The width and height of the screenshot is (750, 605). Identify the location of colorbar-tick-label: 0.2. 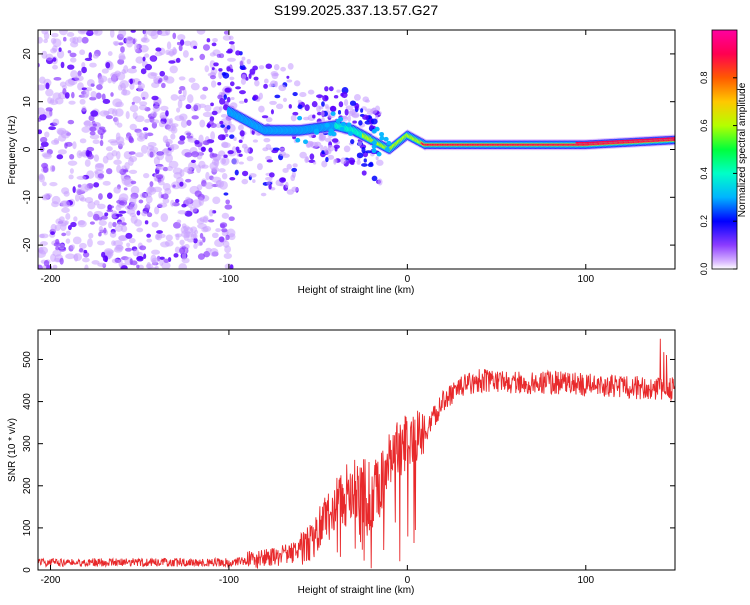
(704, 221).